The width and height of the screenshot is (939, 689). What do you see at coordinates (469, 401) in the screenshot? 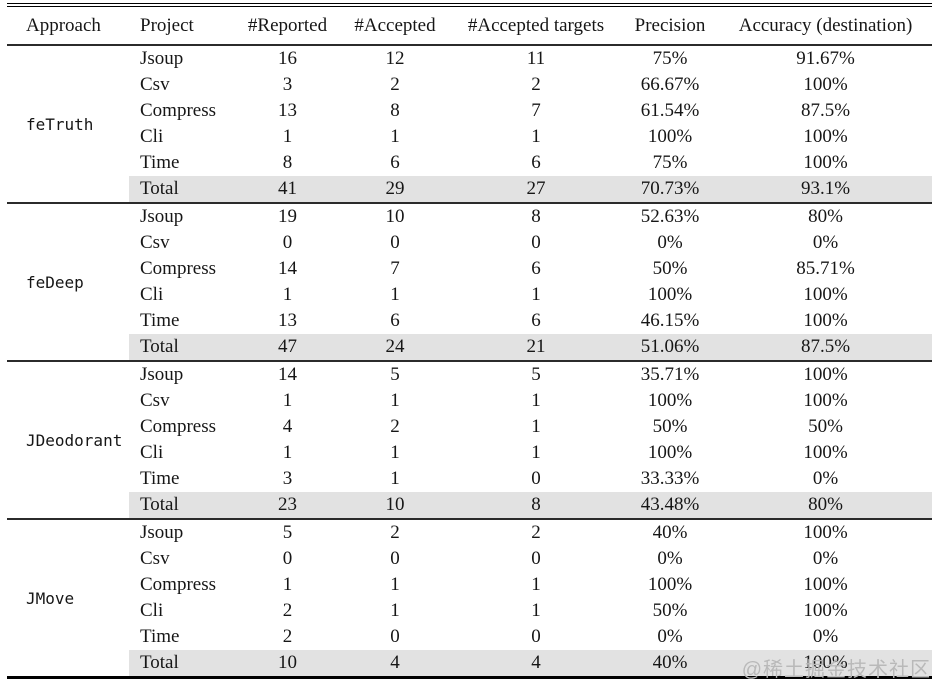
I see `table-row: Csv 1 1 1 100% 100%` at bounding box center [469, 401].